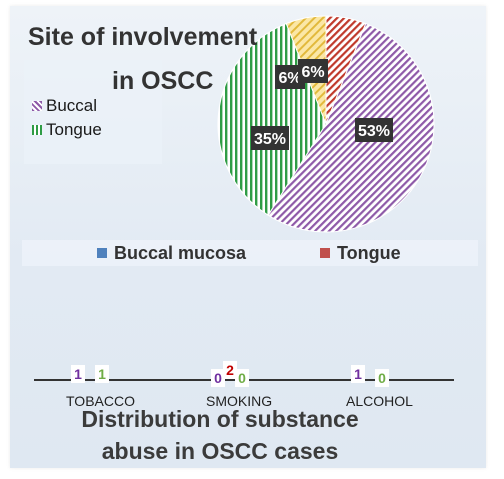 The width and height of the screenshot is (504, 479). Describe the element at coordinates (37, 130) in the screenshot. I see `tongue-pattern-swatch` at that location.